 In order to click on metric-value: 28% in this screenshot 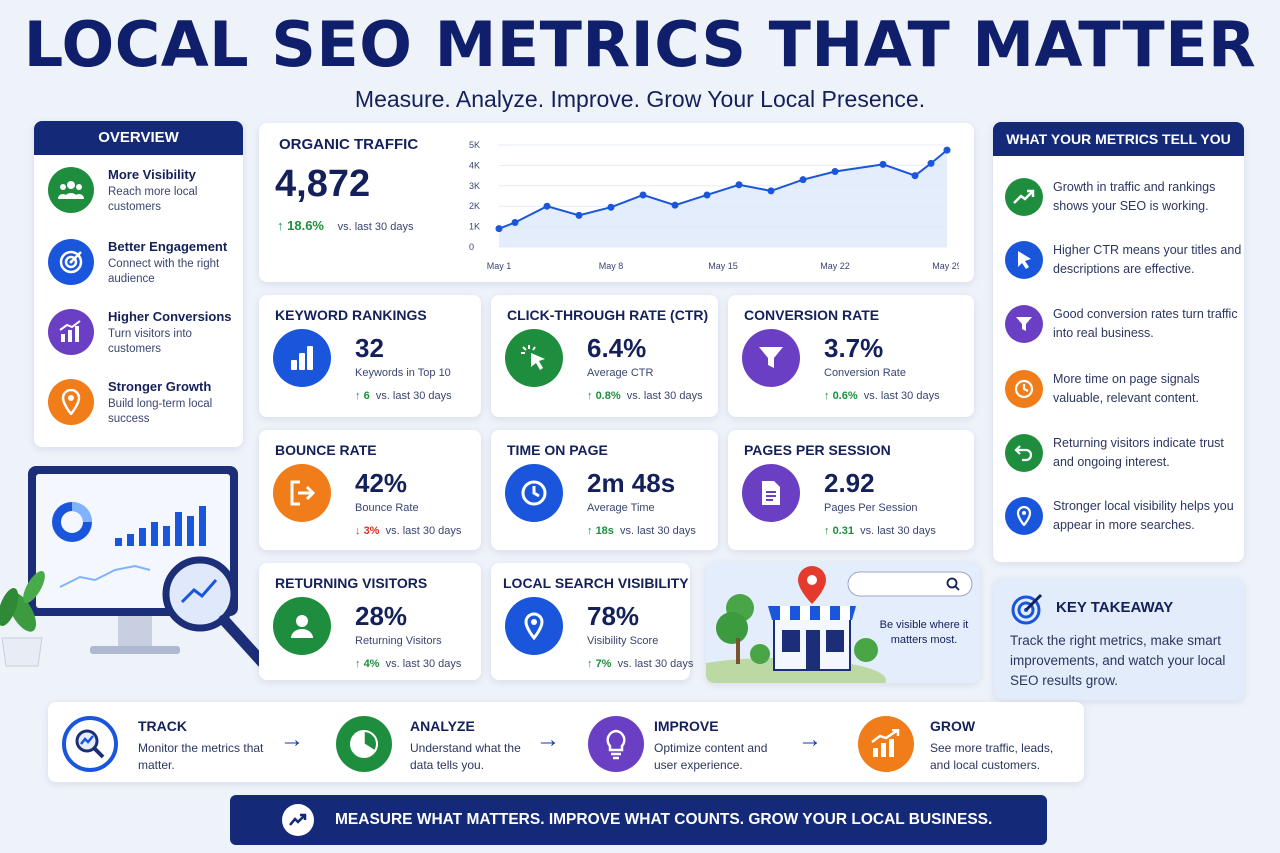, I will do `click(381, 616)`.